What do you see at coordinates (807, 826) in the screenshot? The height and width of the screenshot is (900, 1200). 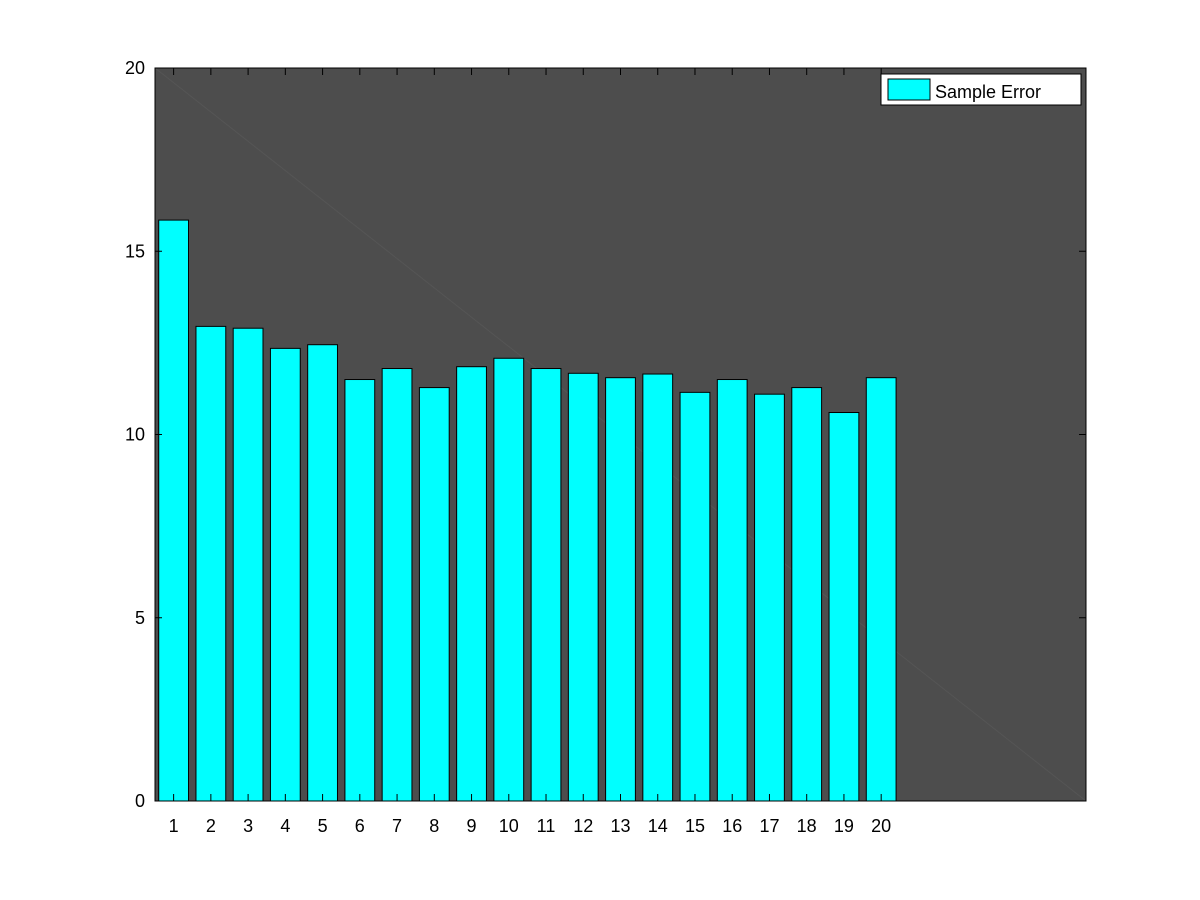 I see `x-tick-label: 18` at bounding box center [807, 826].